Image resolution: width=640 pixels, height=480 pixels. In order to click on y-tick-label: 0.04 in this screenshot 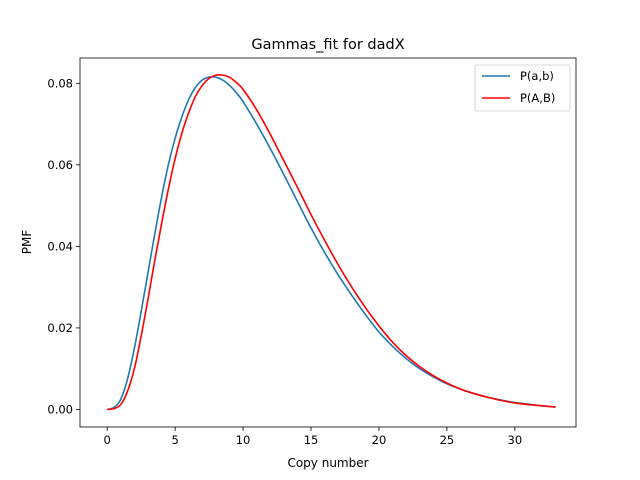, I will do `click(60, 246)`.